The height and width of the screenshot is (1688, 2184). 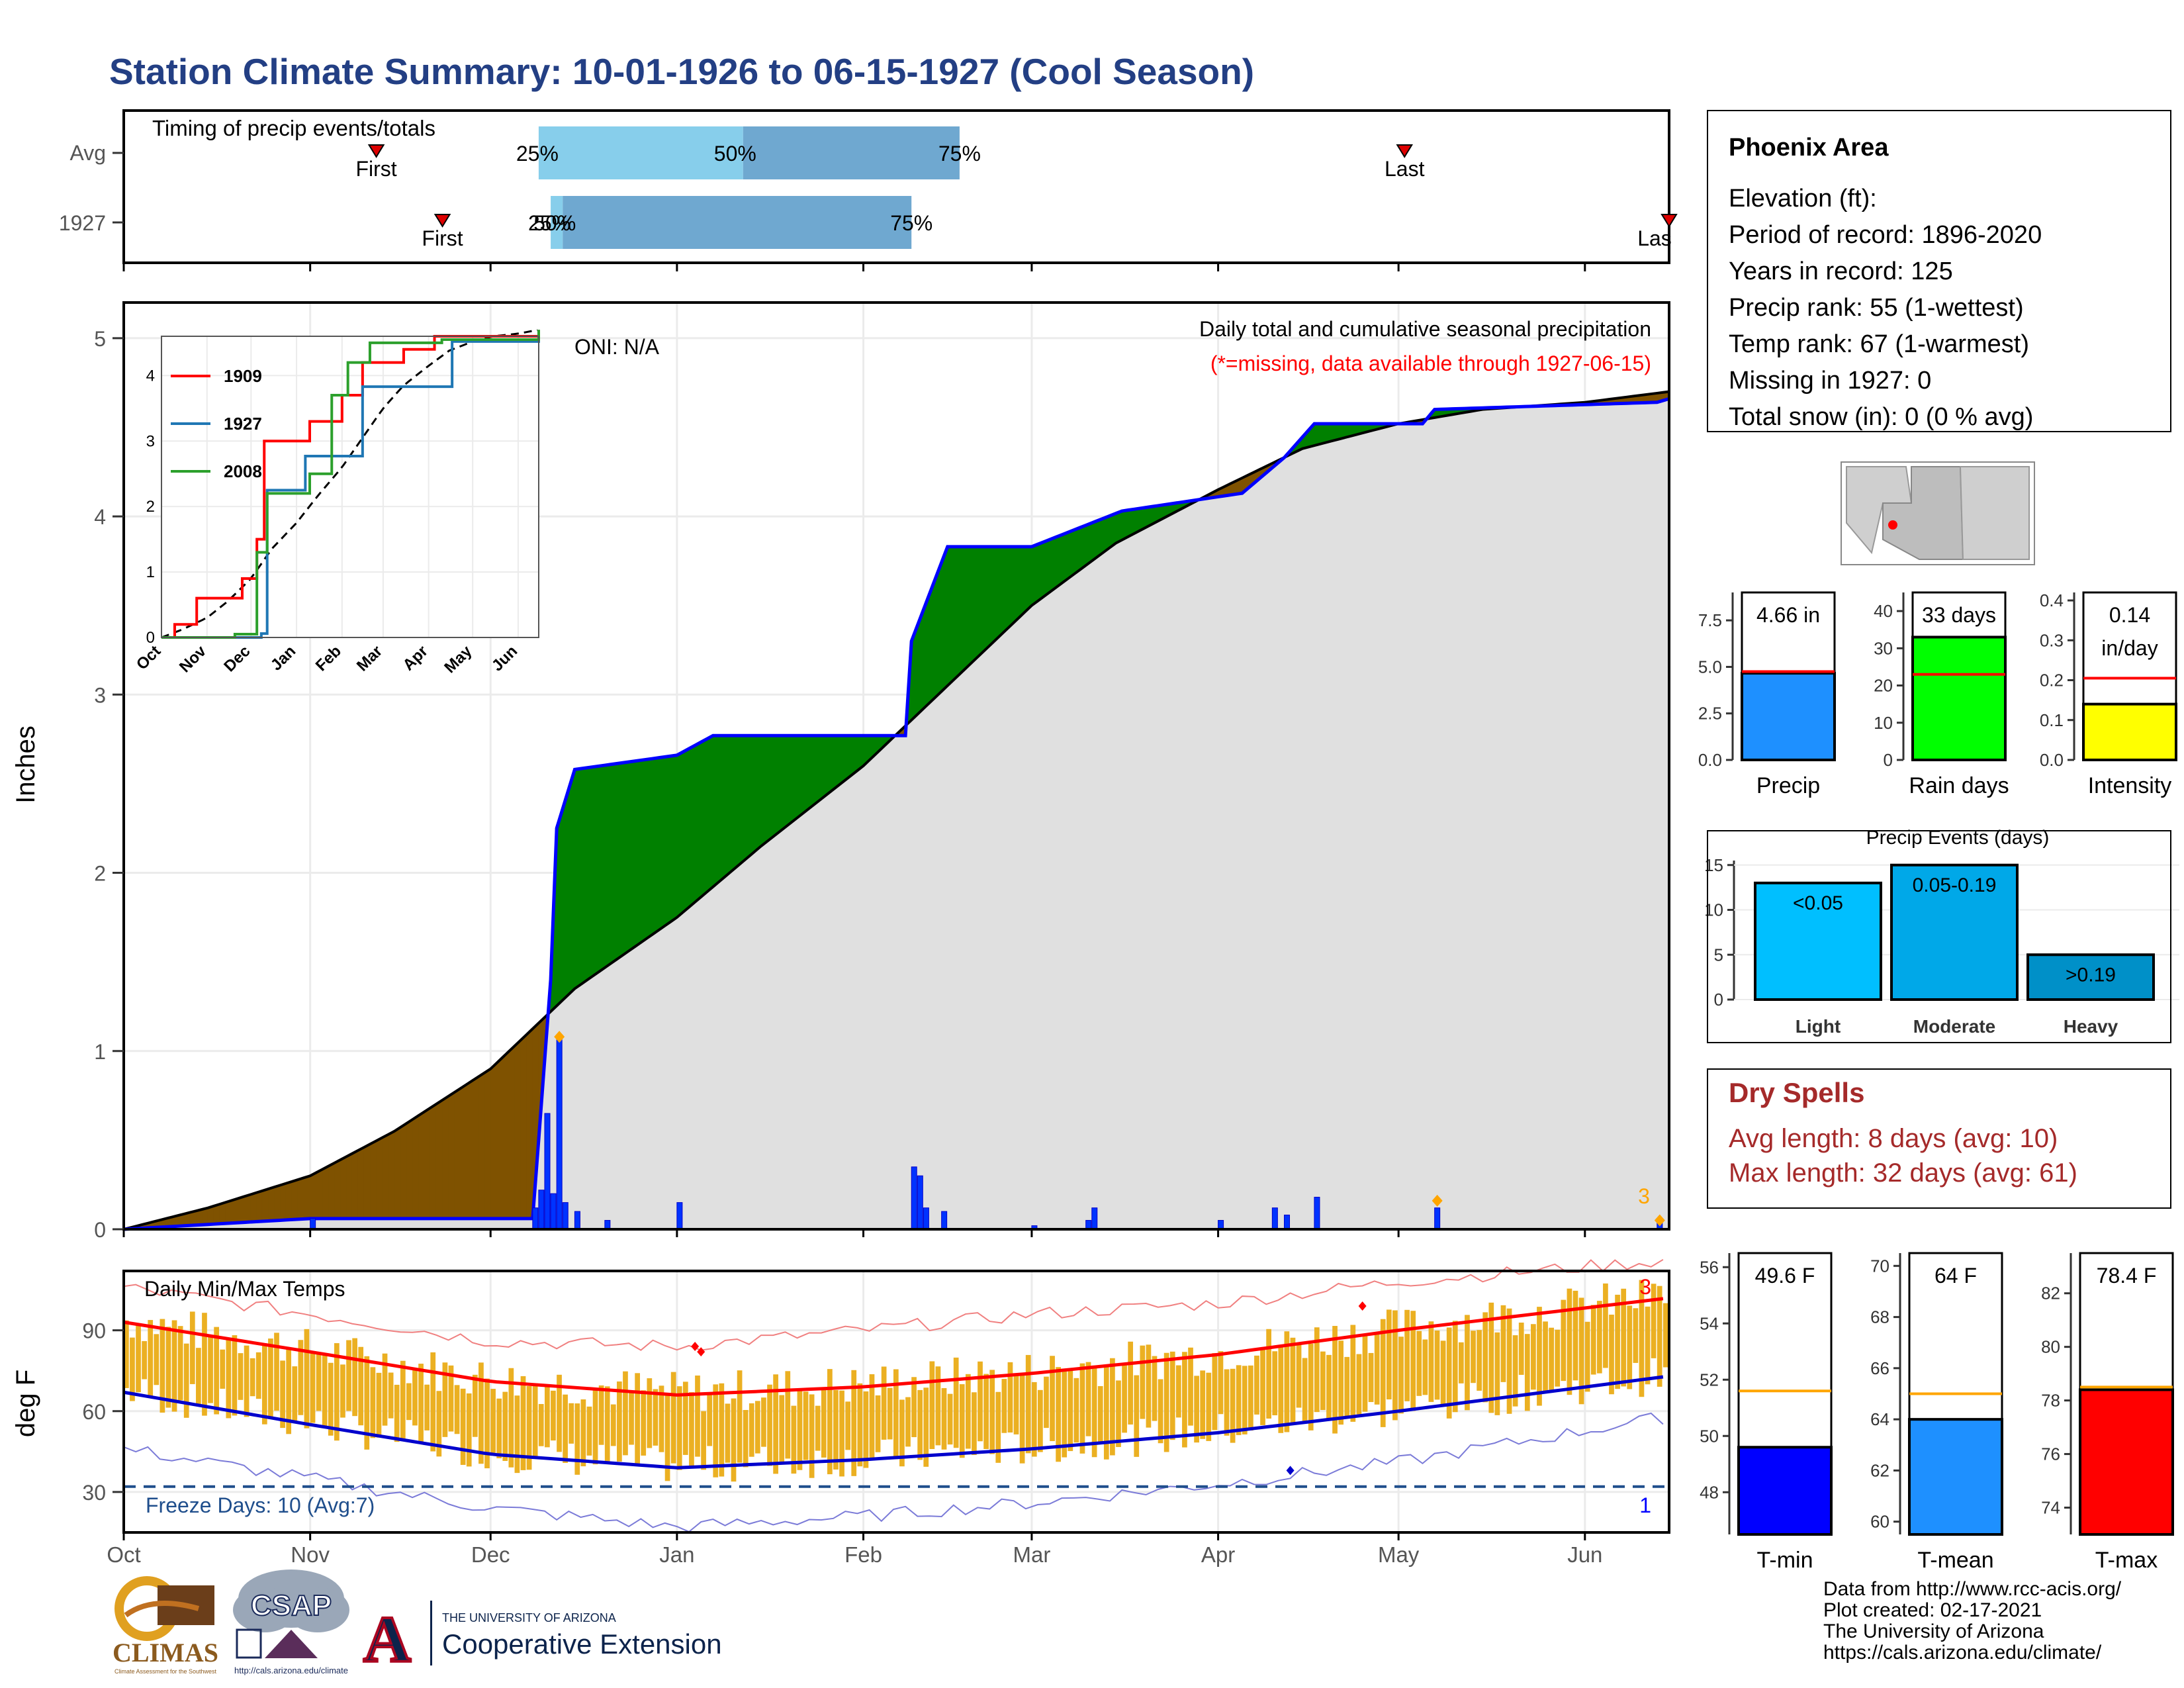 What do you see at coordinates (82, 223) in the screenshot?
I see `timing-row-1927-label: 1927` at bounding box center [82, 223].